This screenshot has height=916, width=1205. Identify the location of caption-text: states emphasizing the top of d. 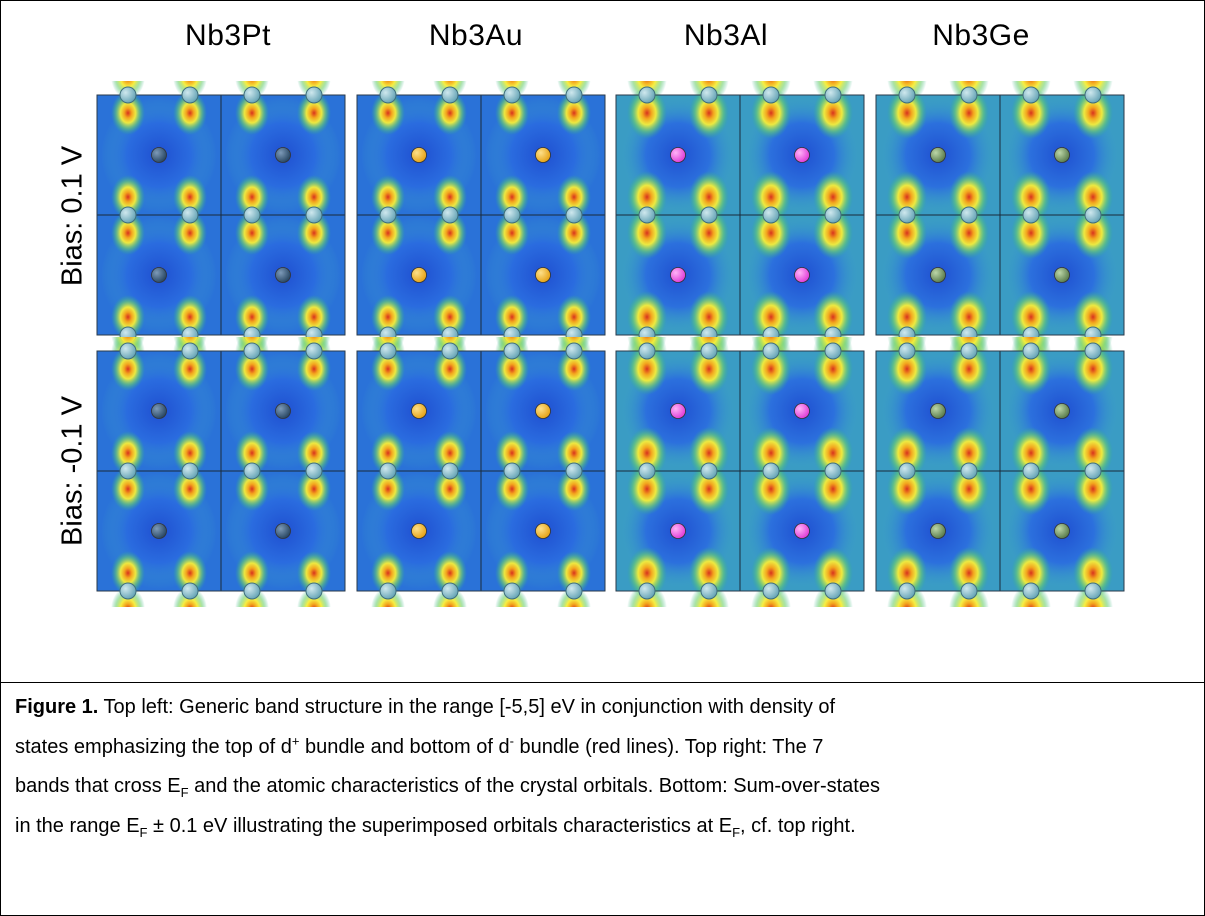
(153, 746).